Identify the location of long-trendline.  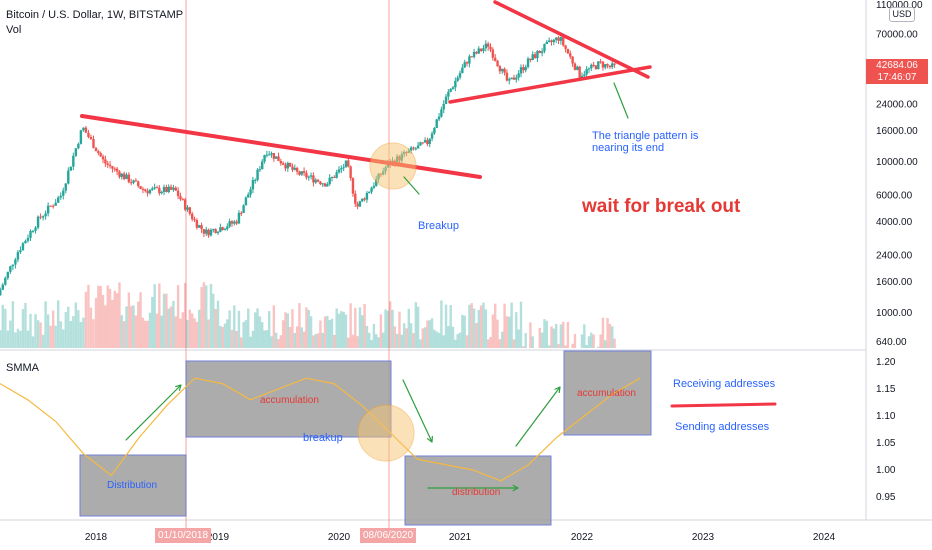
(281, 146).